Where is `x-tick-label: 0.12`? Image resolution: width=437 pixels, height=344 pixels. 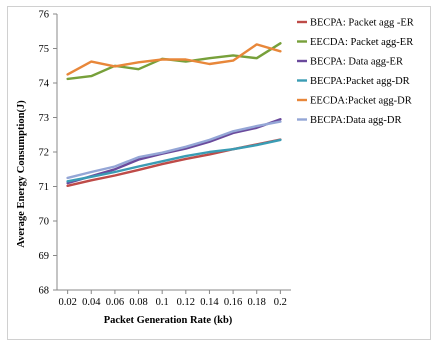
x-tick-label: 0.12 is located at coordinates (186, 302).